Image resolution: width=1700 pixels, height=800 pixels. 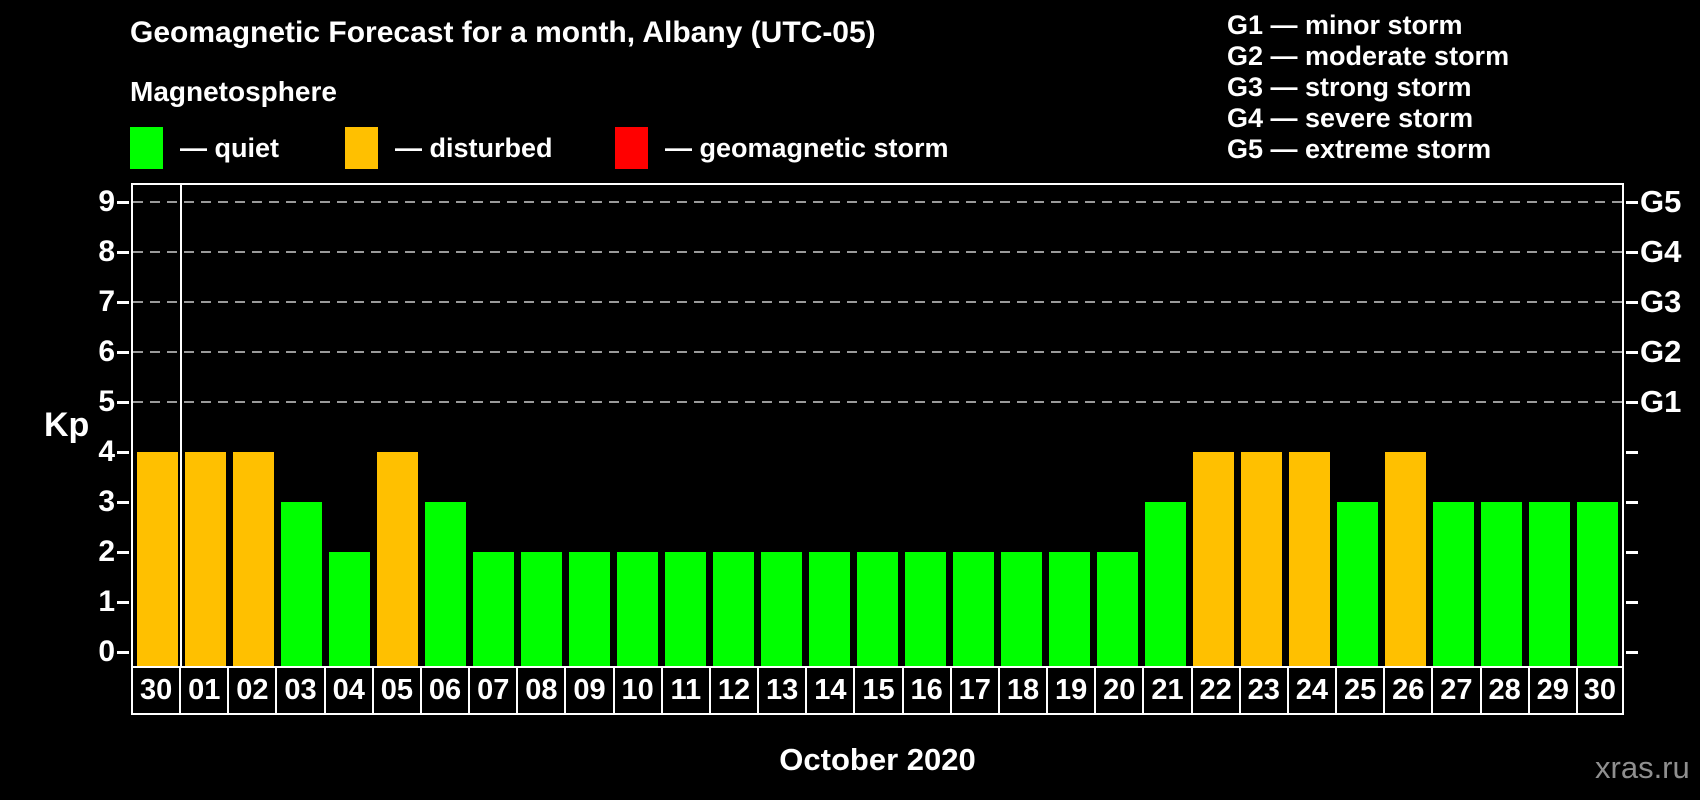 What do you see at coordinates (1312, 690) in the screenshot?
I see `day-label-24: 24` at bounding box center [1312, 690].